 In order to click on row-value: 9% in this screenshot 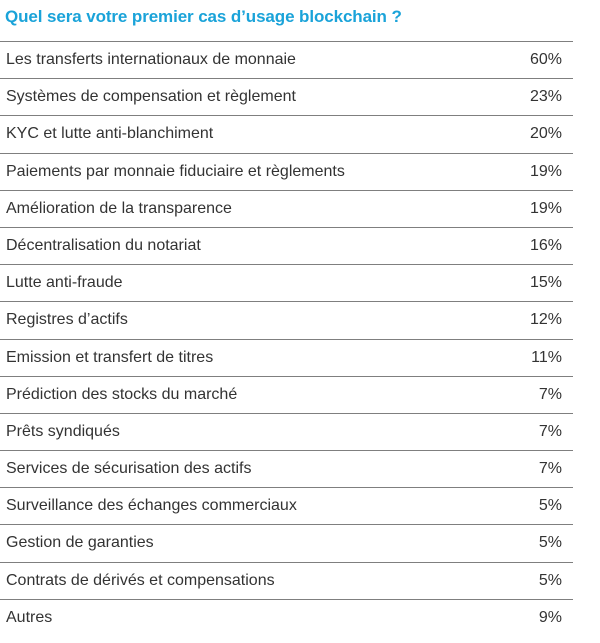, I will do `click(550, 617)`.